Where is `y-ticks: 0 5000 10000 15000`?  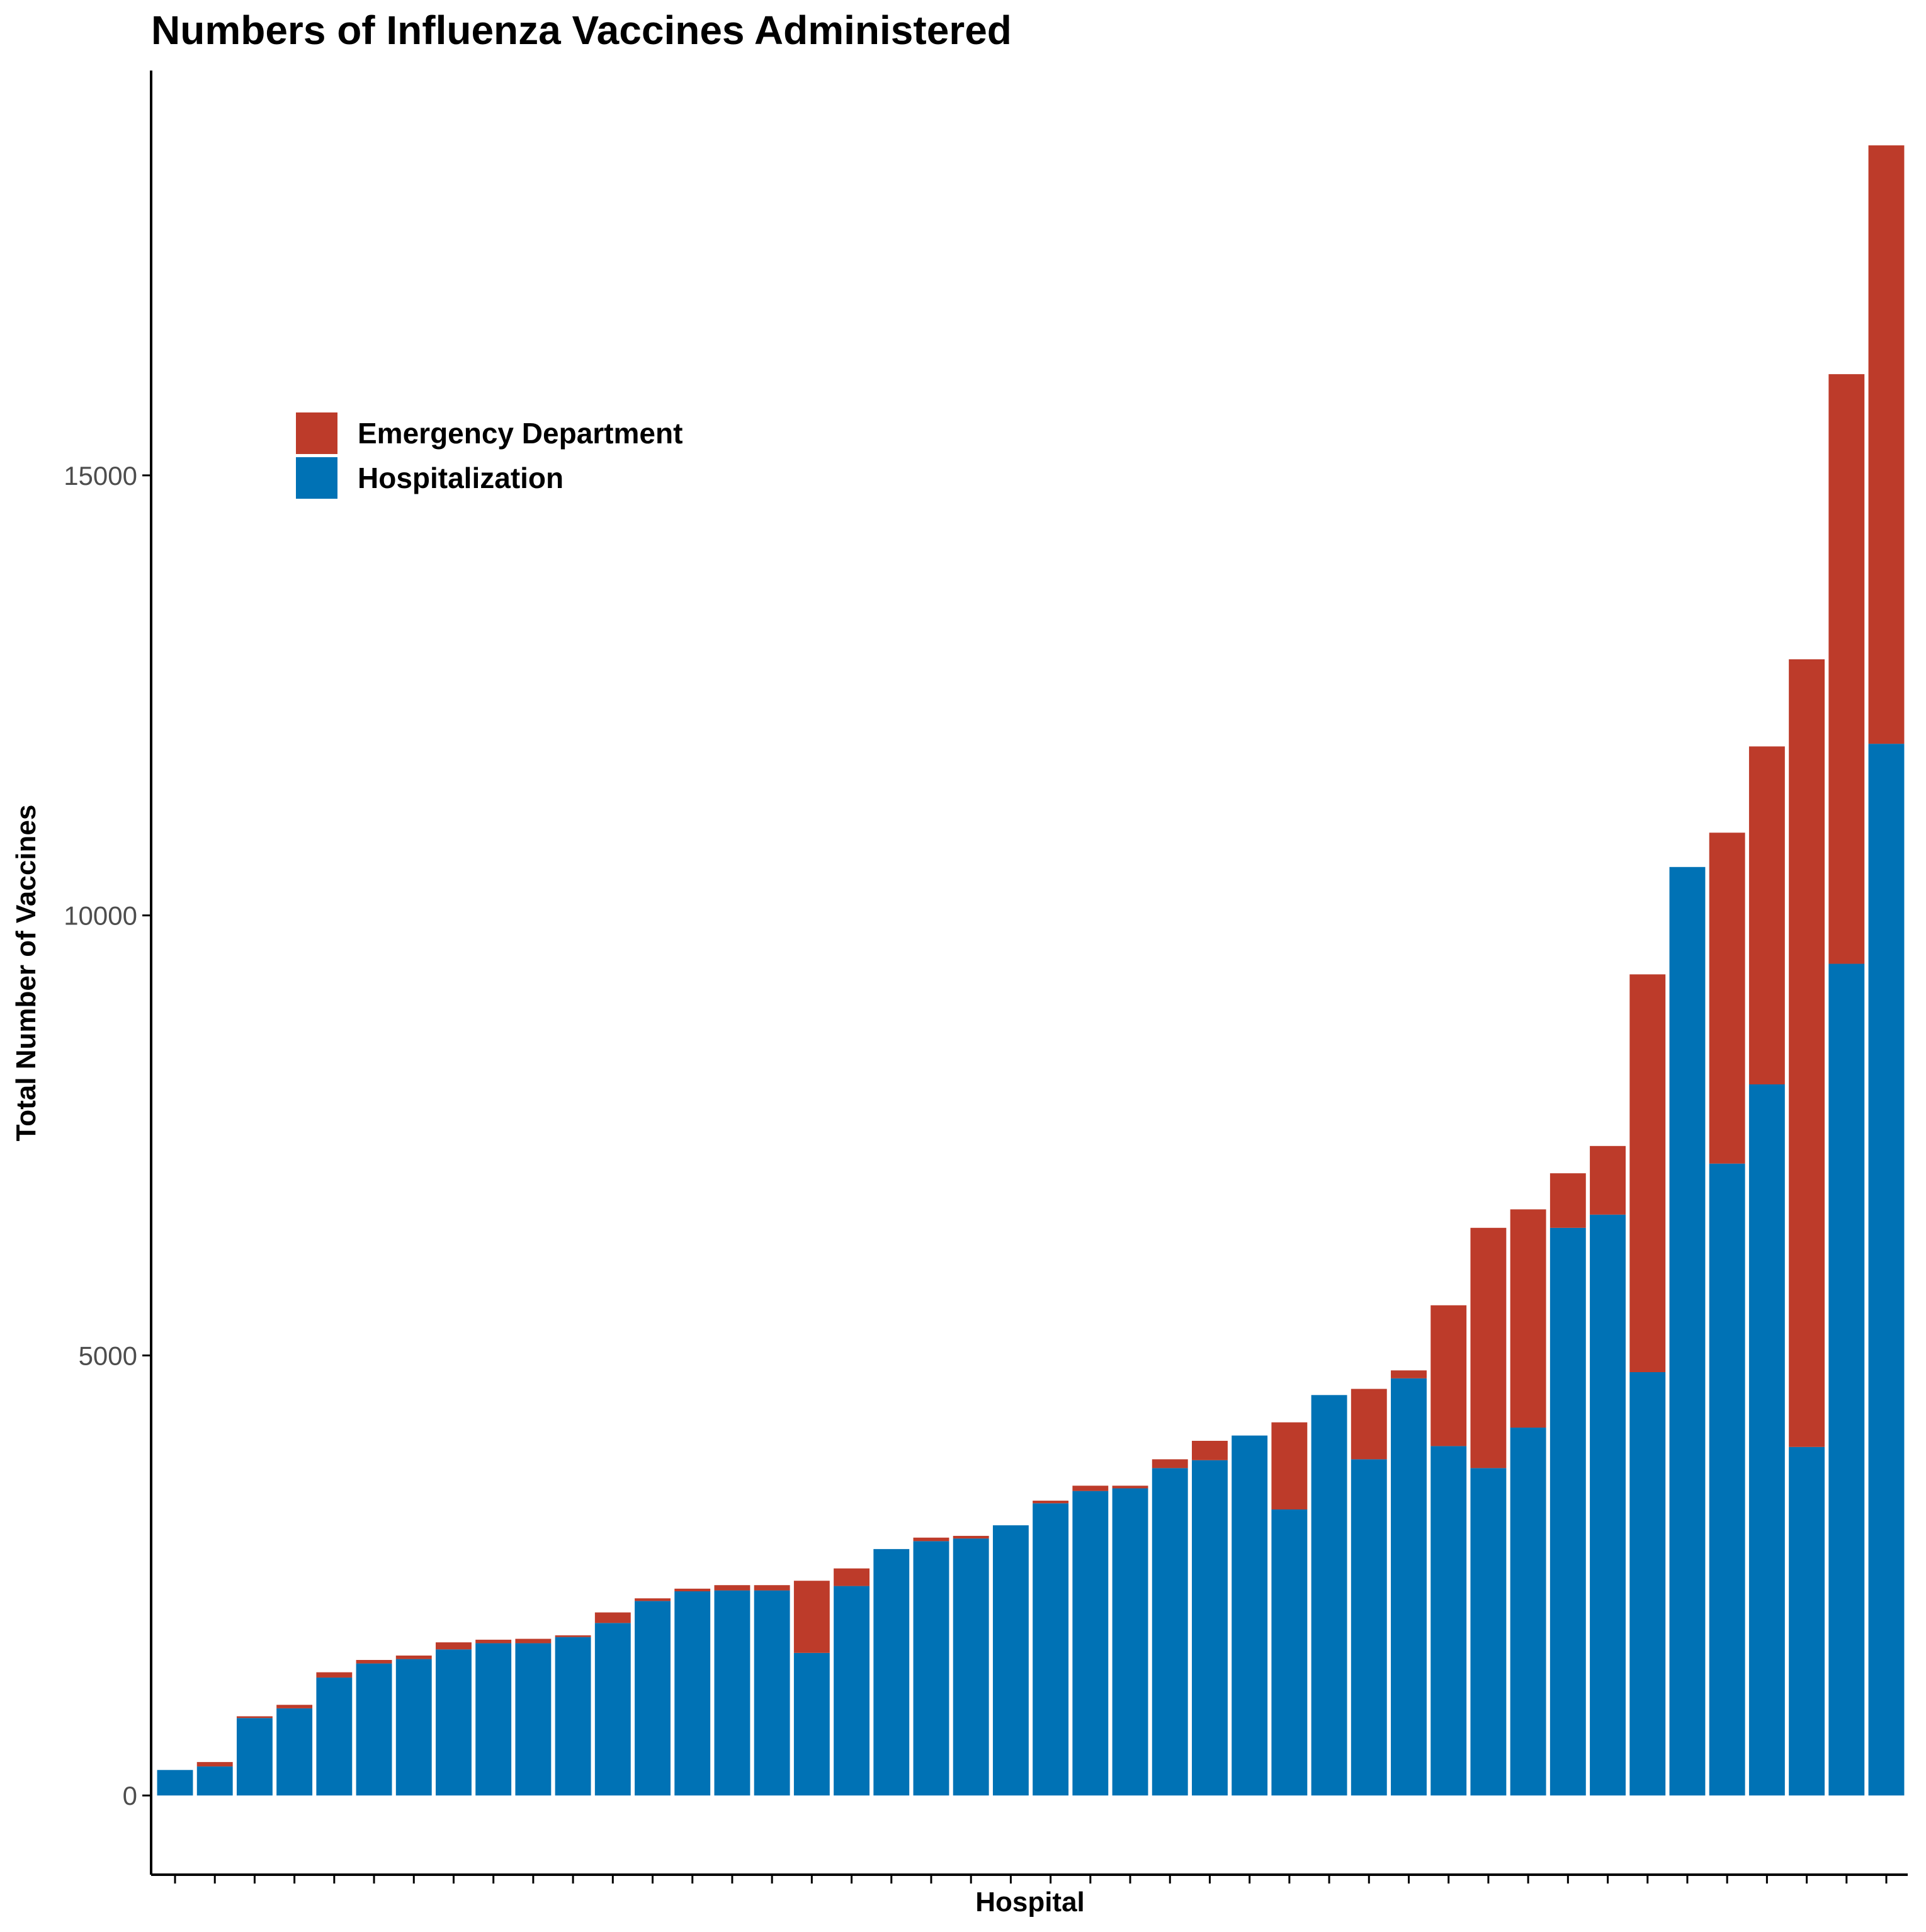
y-ticks: 0 5000 10000 15000 is located at coordinates (107, 1136).